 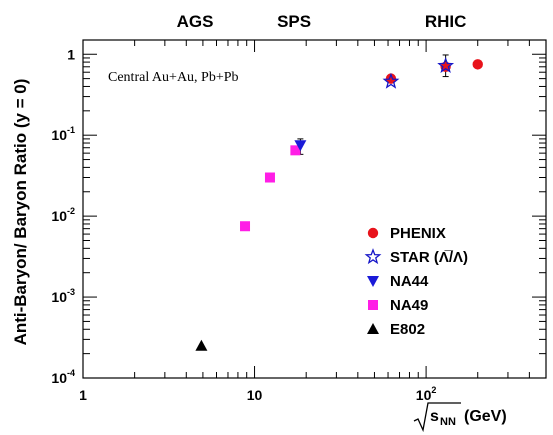 I want to click on era-label: SPS, so click(x=294, y=21).